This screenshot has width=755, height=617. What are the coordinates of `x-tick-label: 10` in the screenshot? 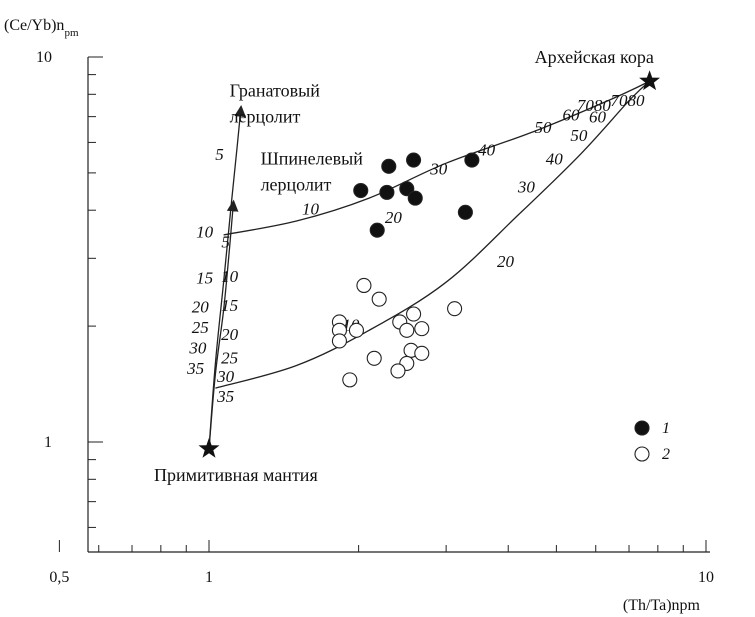 It's located at (706, 577).